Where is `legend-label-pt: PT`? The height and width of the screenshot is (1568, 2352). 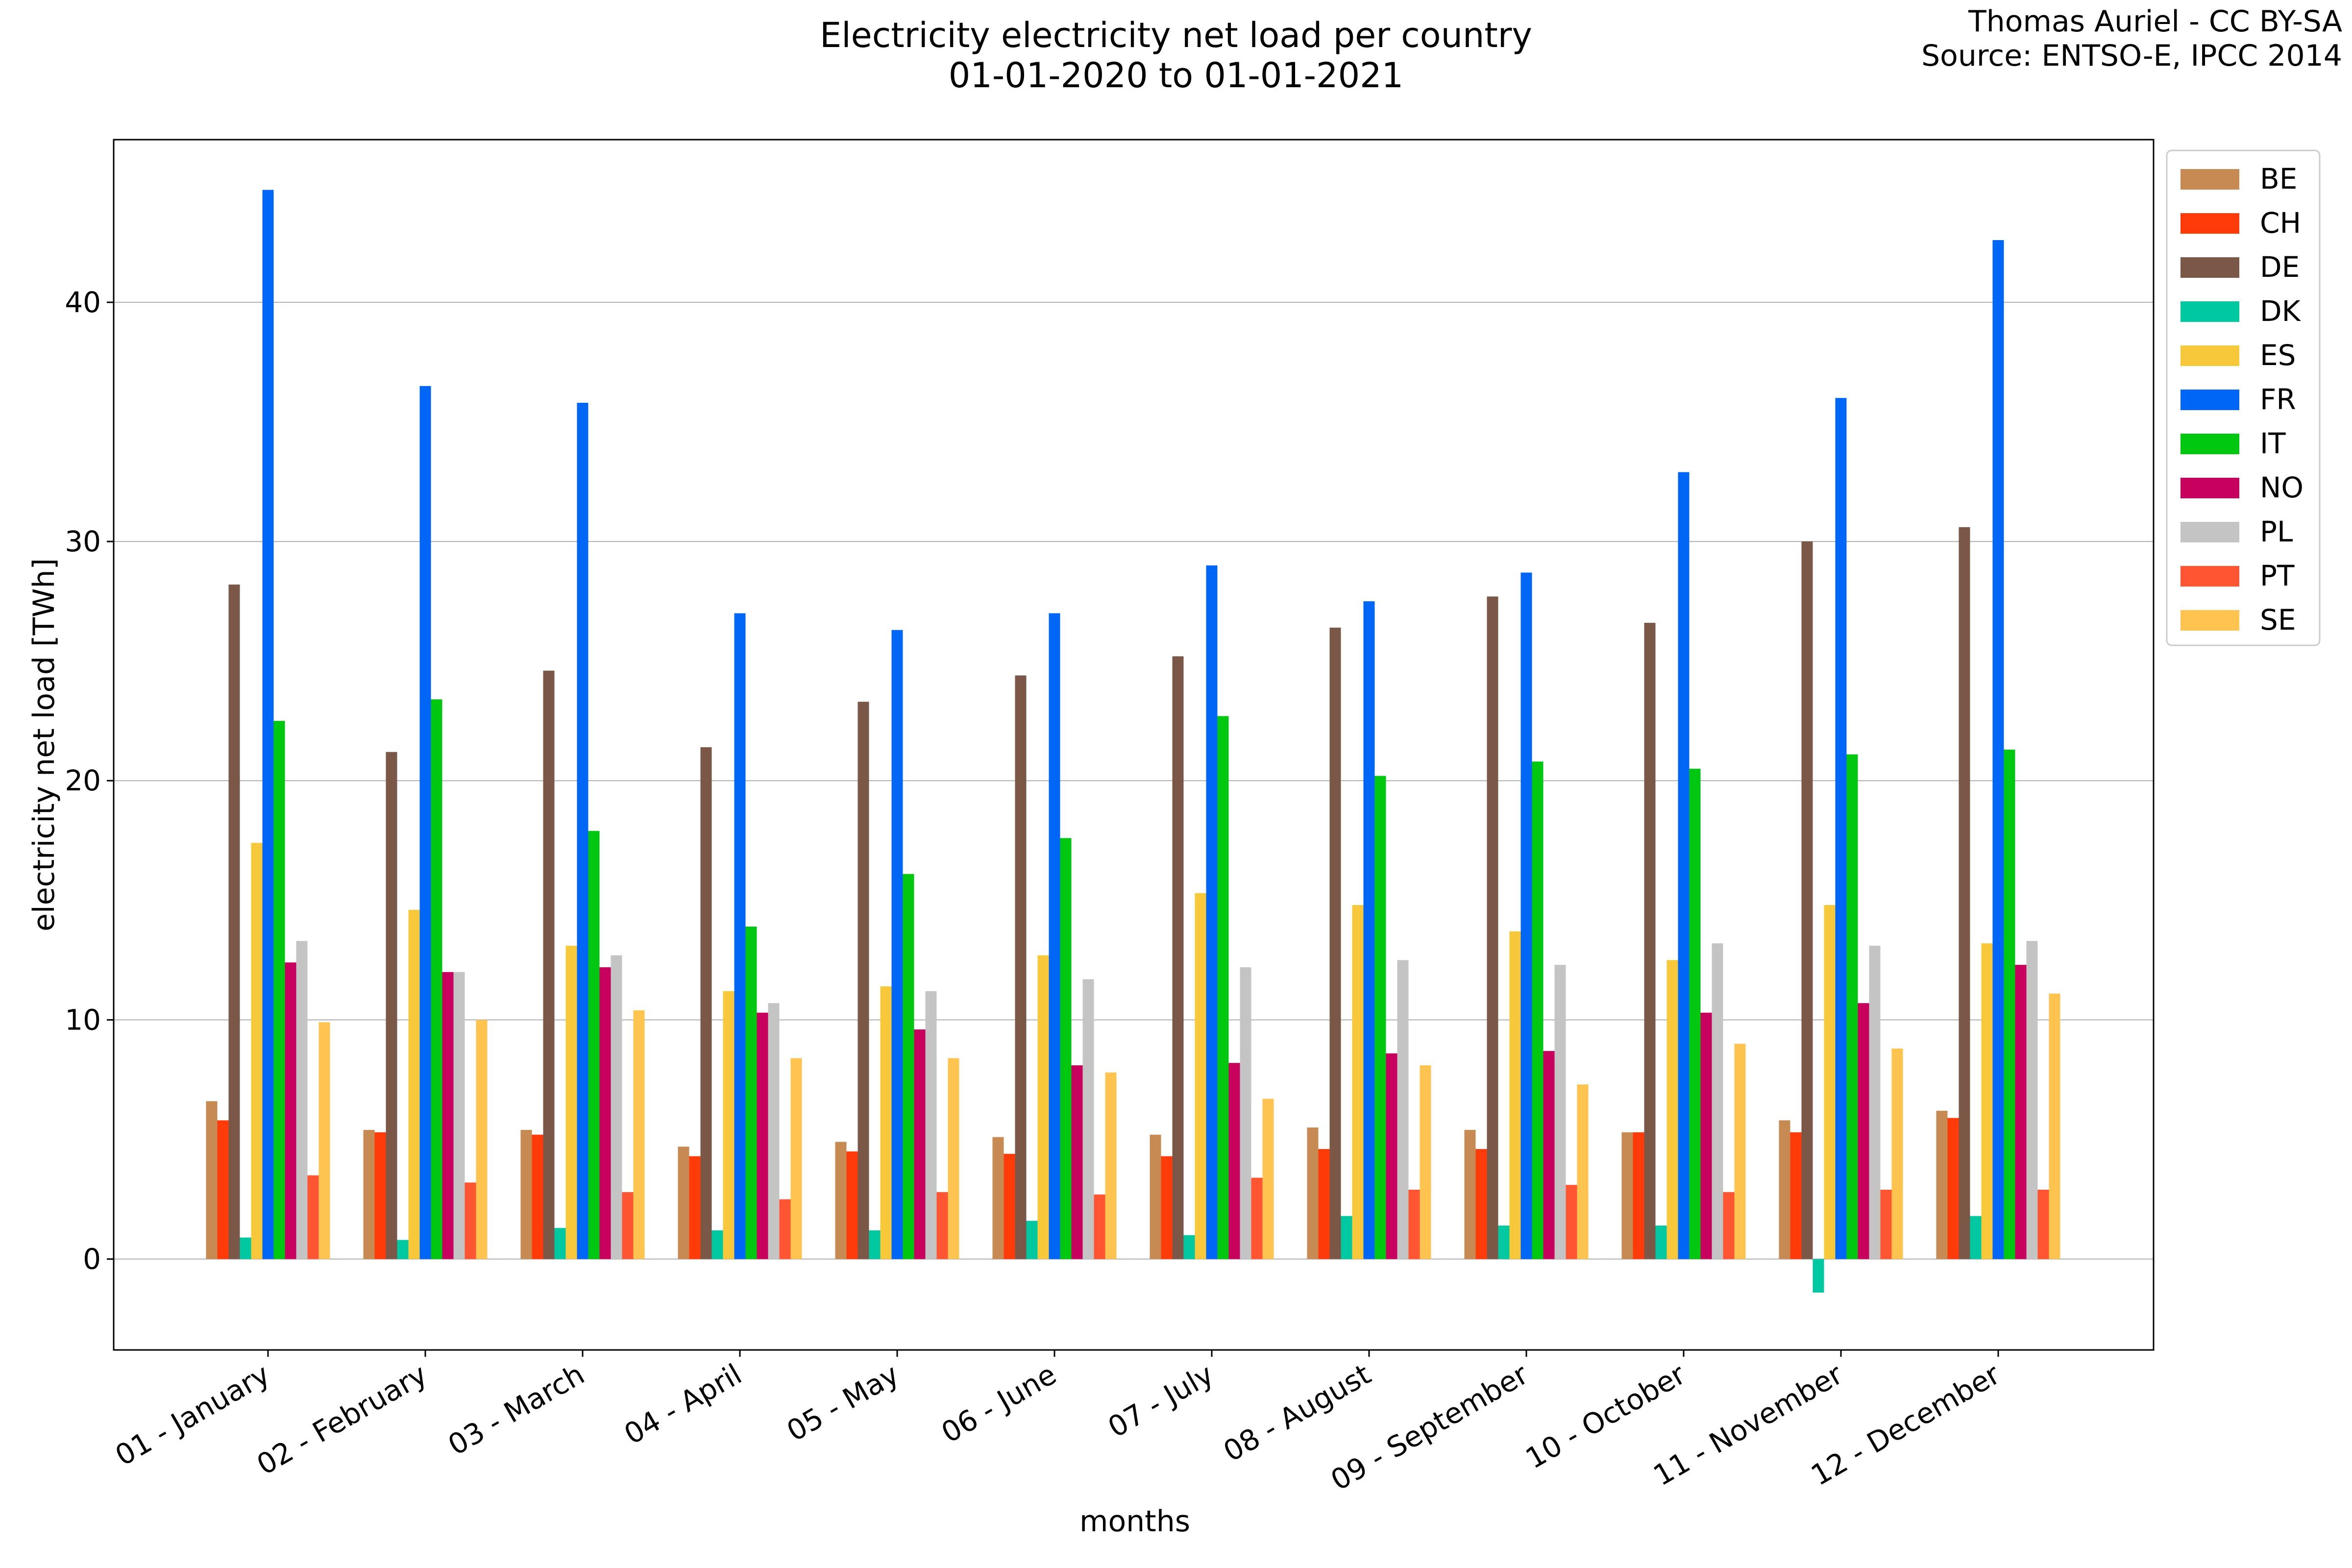
legend-label-pt: PT is located at coordinates (2277, 575).